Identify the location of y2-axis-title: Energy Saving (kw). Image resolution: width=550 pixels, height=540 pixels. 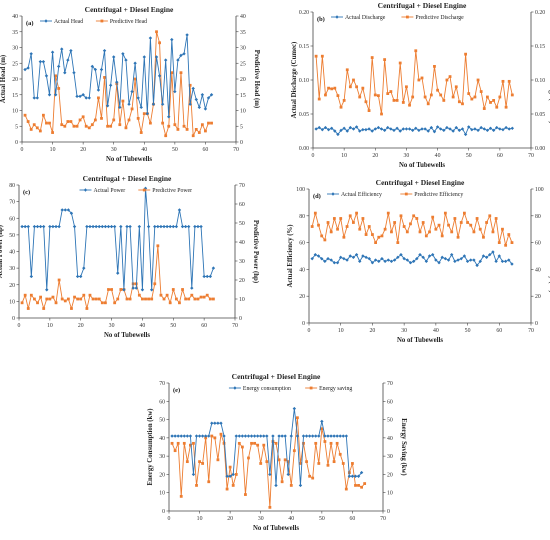
(403, 446).